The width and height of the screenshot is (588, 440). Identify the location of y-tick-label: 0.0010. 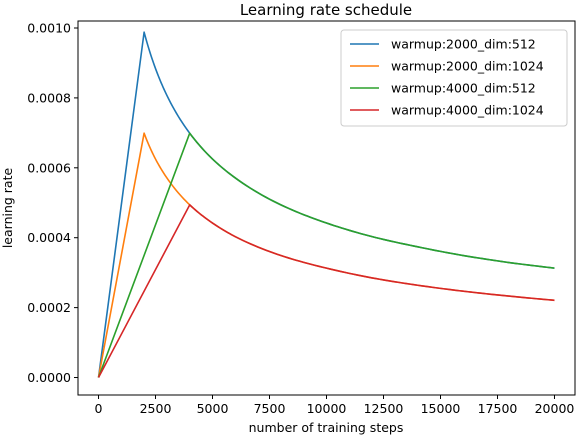
(49, 27).